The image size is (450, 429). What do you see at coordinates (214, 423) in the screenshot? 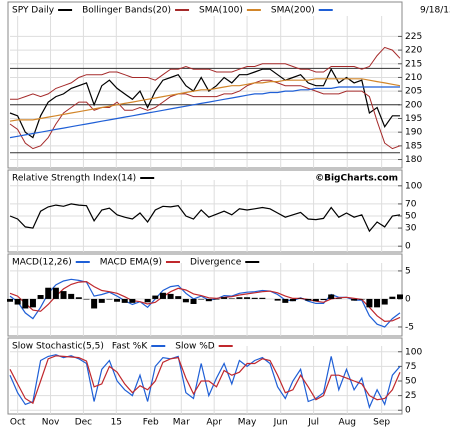
I see `x-tick-label: Apr` at bounding box center [214, 423].